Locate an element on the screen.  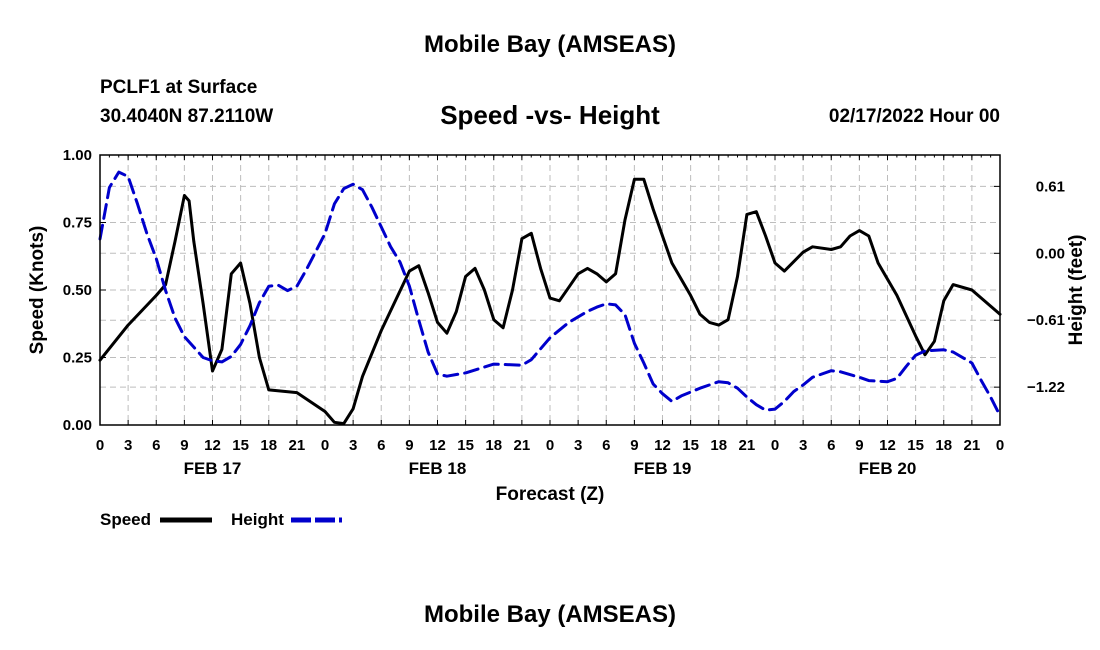
y-tick-label: 0.50 is located at coordinates (77, 290).